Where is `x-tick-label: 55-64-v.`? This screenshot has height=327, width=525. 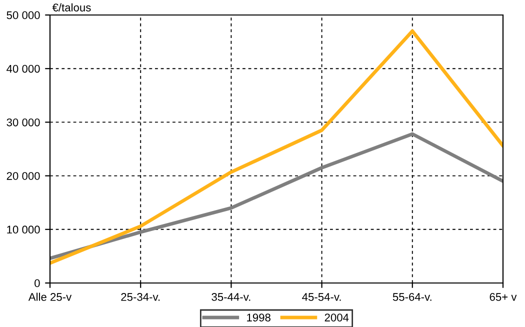
x-tick-label: 55-64-v. is located at coordinates (412, 297).